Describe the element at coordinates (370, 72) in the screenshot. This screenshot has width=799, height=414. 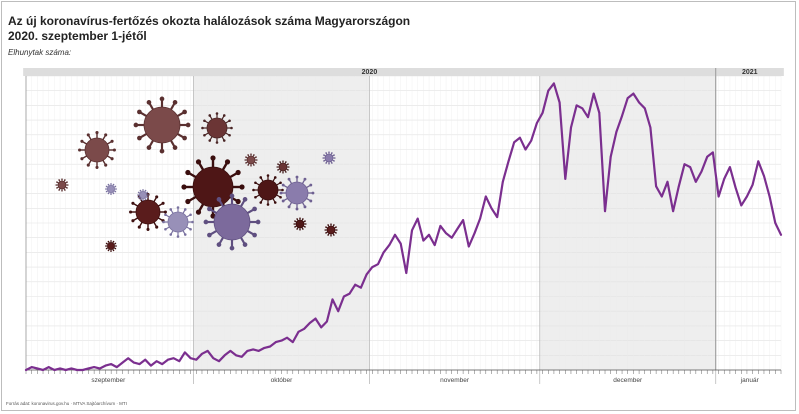
I see `year-label: 2020` at that location.